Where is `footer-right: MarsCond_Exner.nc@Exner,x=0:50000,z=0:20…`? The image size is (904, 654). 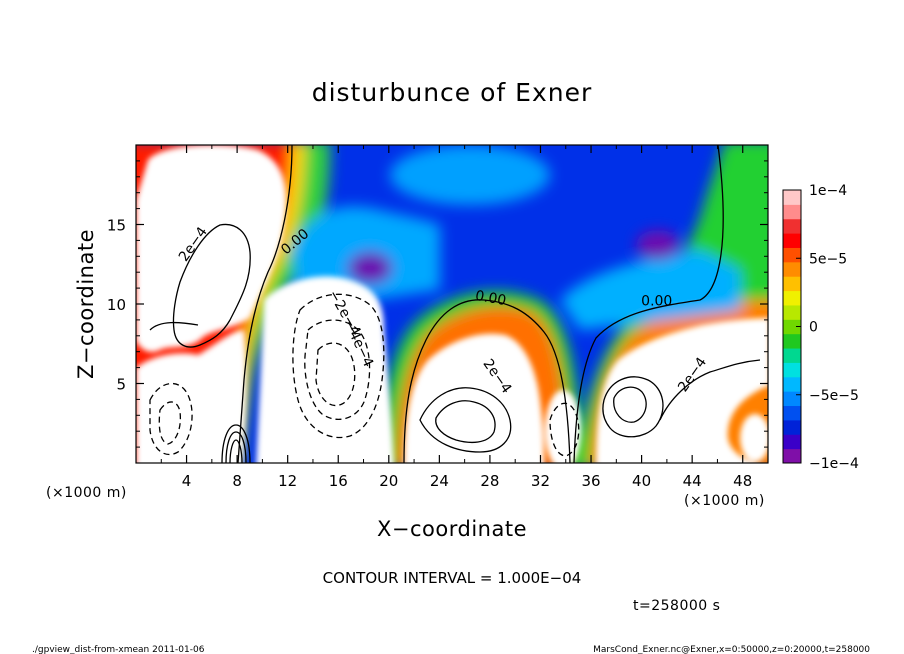 footer-right: MarsCond_Exner.nc@Exner,x=0:50000,z=0:20… is located at coordinates (731, 649).